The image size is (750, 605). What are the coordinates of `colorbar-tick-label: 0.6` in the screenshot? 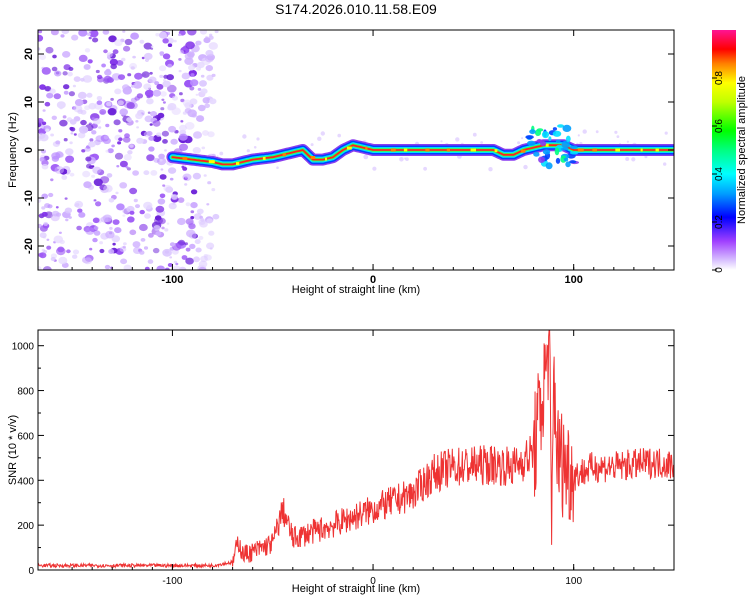 It's located at (719, 126).